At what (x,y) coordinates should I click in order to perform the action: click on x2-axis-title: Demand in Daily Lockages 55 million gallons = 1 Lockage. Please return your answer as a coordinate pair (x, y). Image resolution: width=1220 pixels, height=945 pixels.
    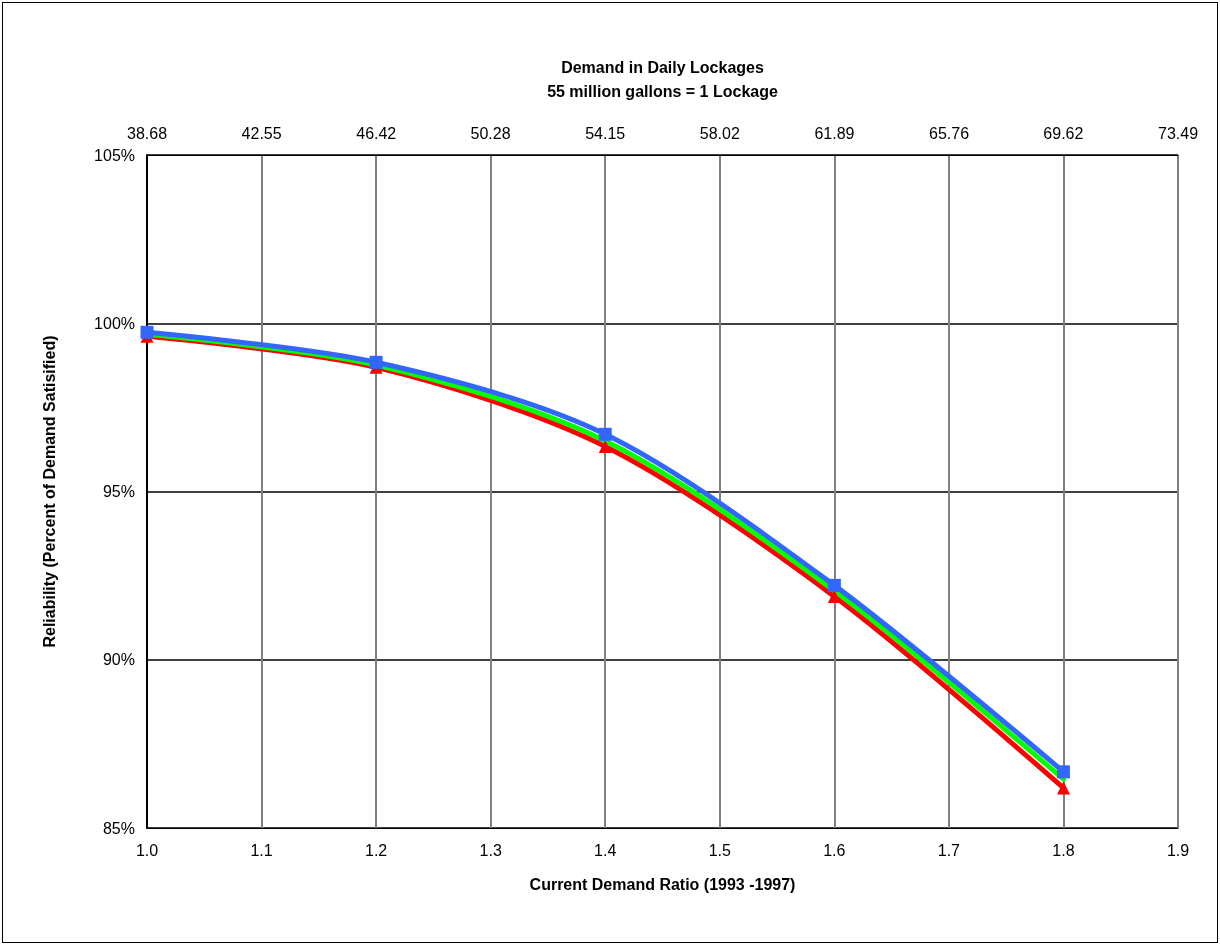
    Looking at the image, I should click on (662, 79).